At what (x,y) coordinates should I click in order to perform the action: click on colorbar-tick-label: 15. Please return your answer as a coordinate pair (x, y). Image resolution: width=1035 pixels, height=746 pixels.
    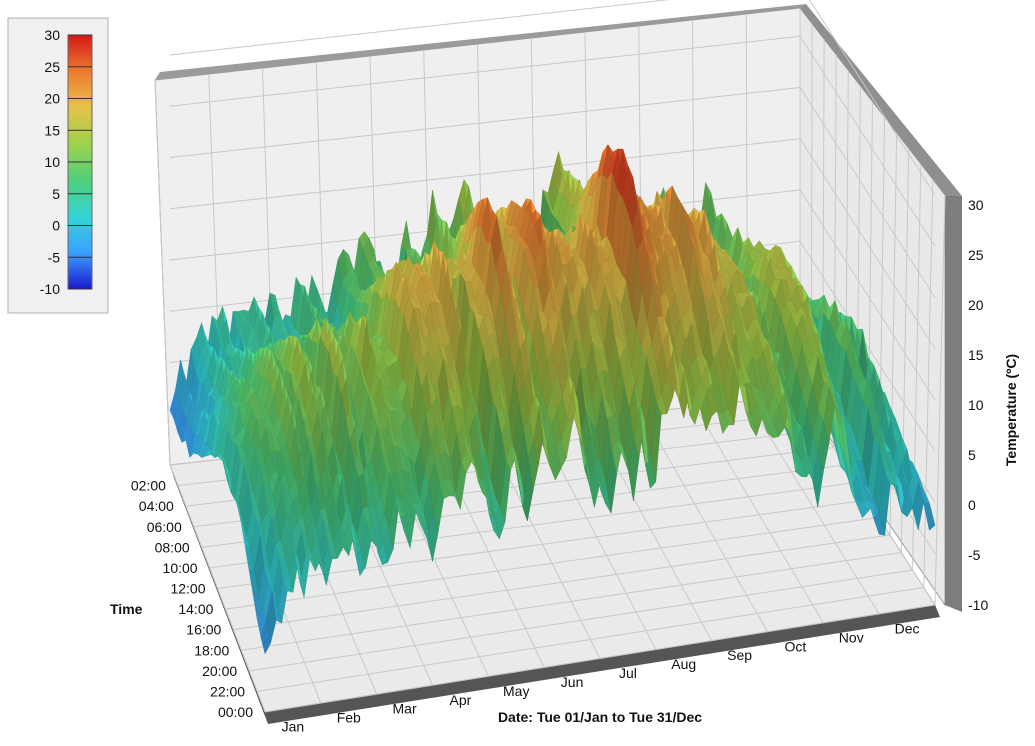
    Looking at the image, I should click on (52, 130).